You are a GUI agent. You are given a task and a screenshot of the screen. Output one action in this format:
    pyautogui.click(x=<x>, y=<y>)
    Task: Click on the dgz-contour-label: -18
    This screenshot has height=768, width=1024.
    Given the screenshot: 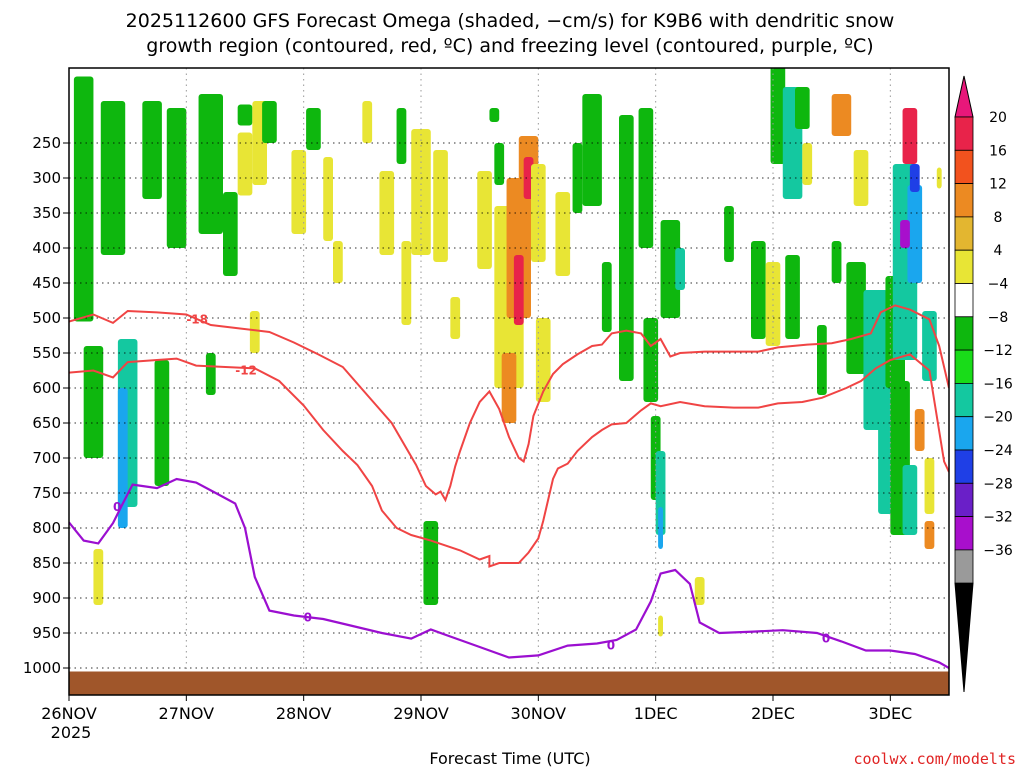 What is the action you would take?
    pyautogui.click(x=197, y=319)
    